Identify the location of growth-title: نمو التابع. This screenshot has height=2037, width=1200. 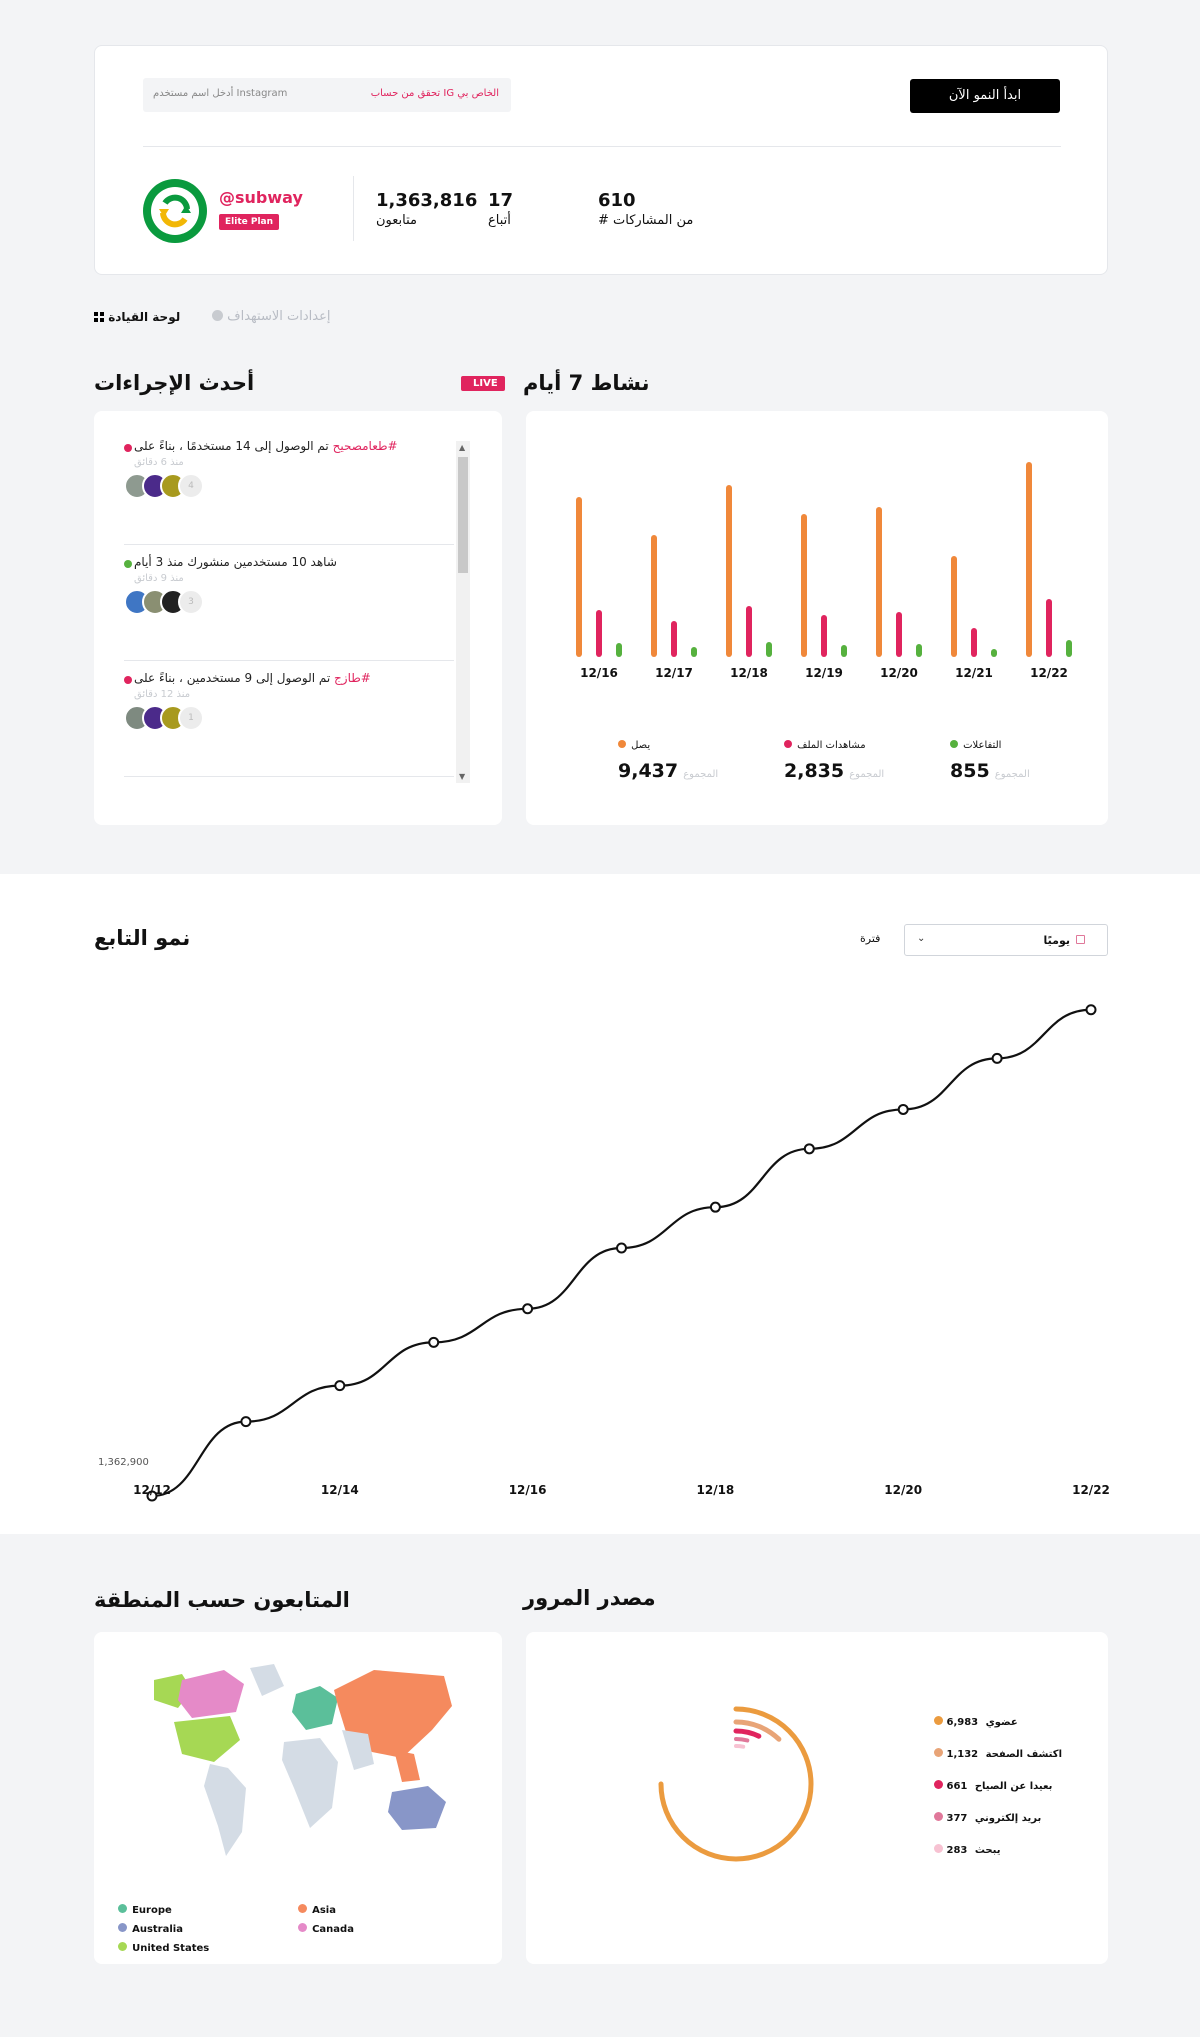
(142, 938).